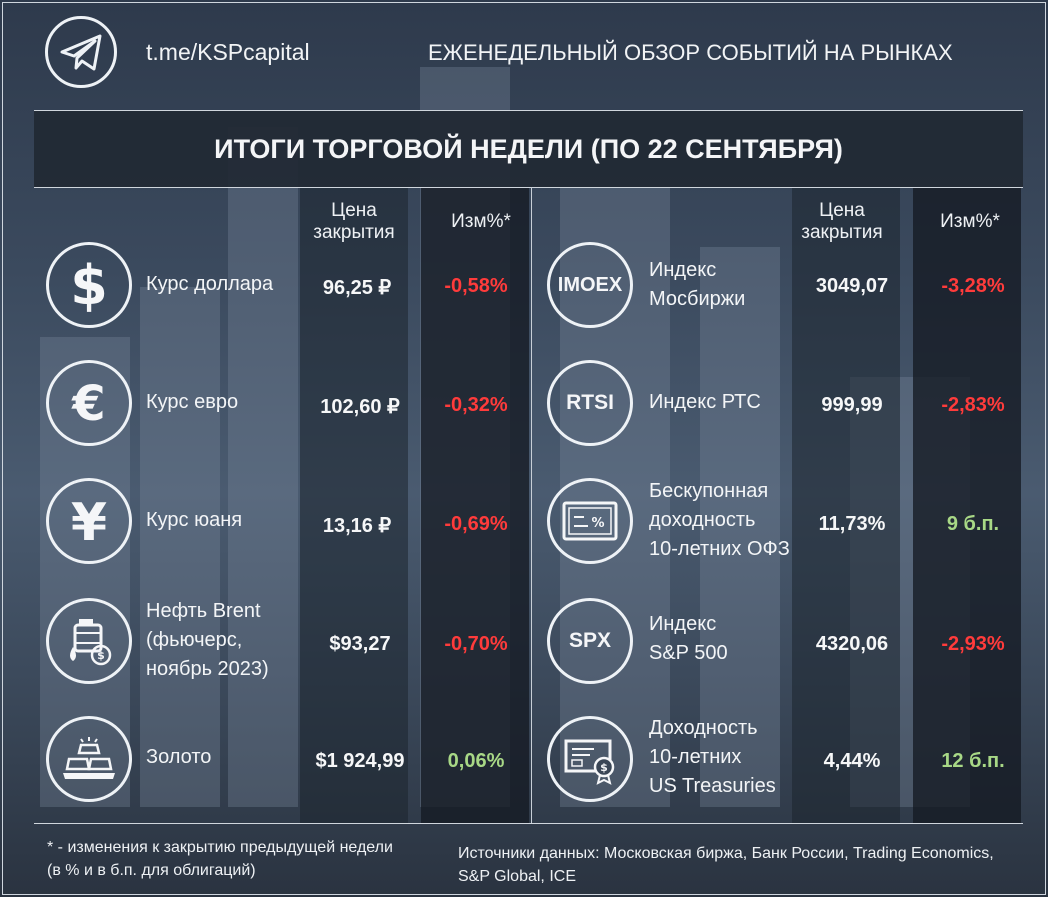  I want to click on asset-label: Курс евро, so click(192, 402).